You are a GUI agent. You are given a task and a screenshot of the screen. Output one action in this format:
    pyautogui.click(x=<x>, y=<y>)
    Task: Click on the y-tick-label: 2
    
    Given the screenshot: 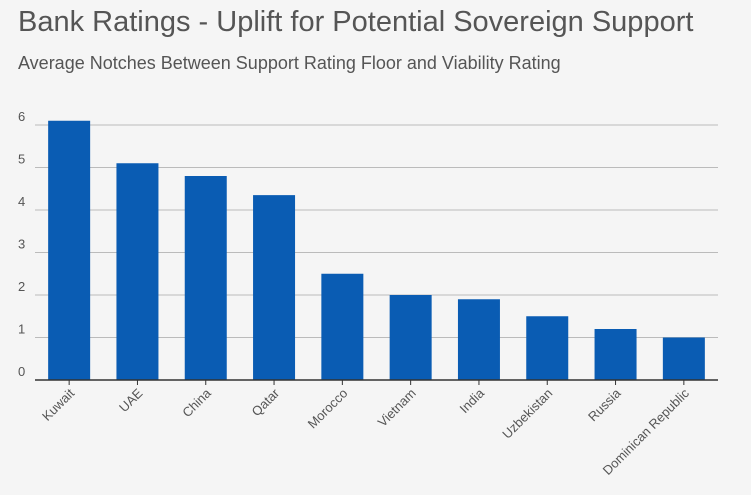 What is the action you would take?
    pyautogui.click(x=21, y=286)
    